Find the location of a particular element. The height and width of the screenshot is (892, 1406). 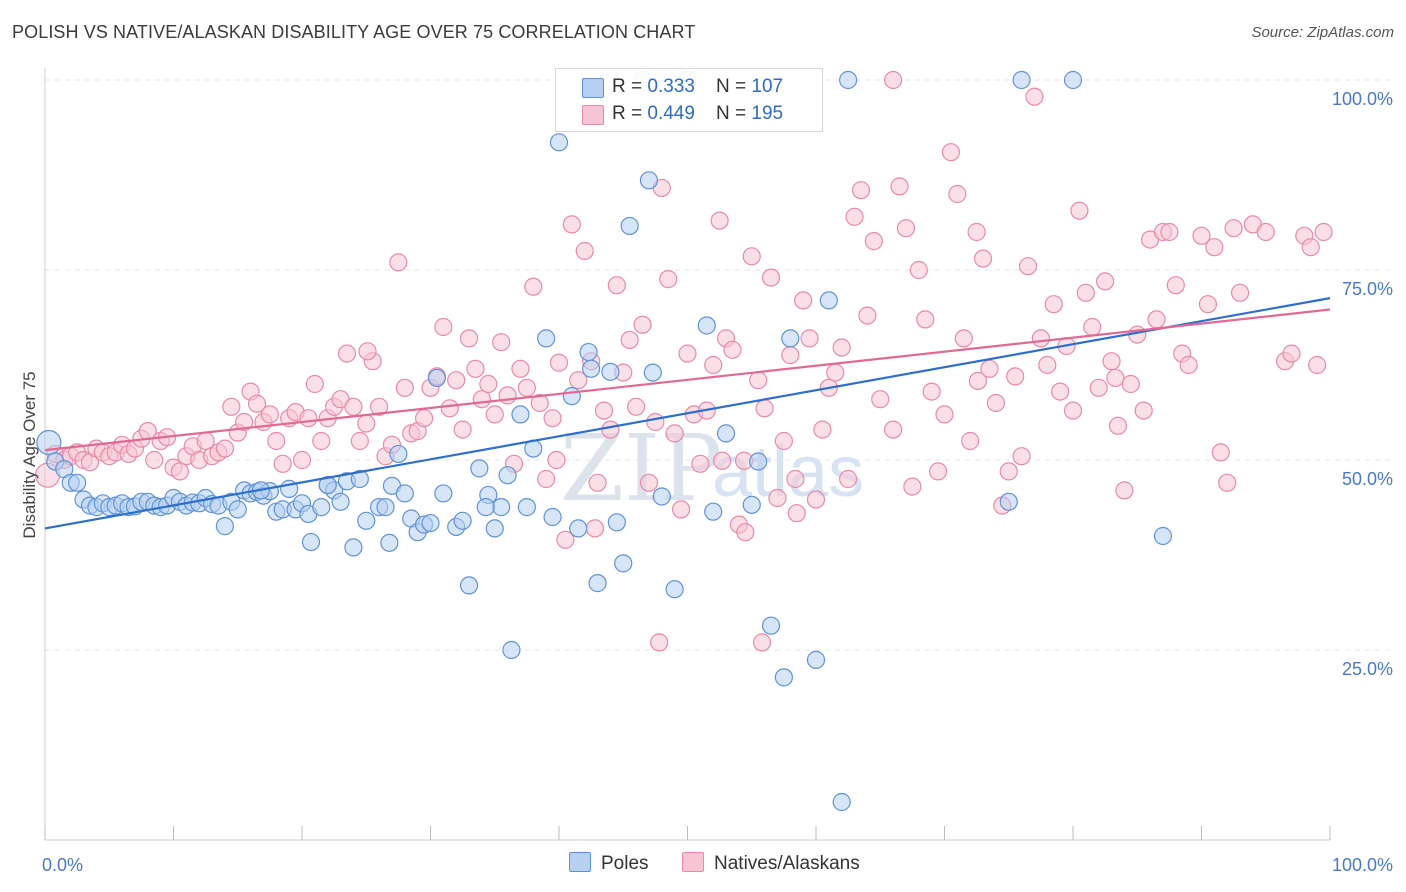

x-tick-label-max: 100.0% is located at coordinates (1362, 865).